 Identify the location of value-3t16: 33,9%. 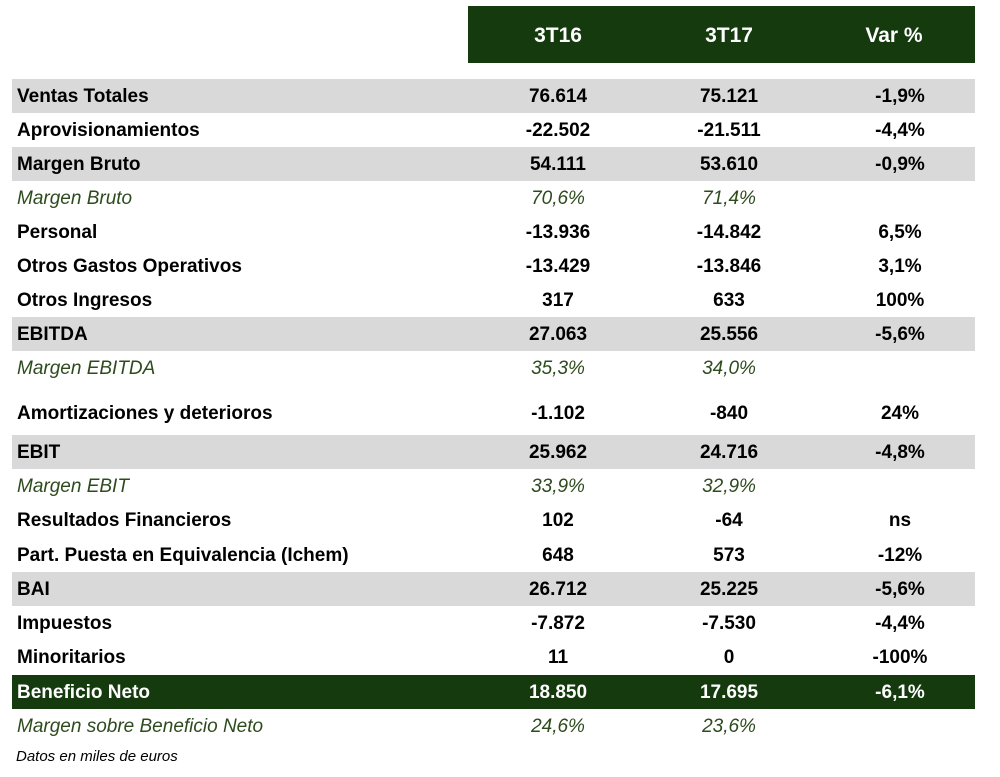
(558, 486).